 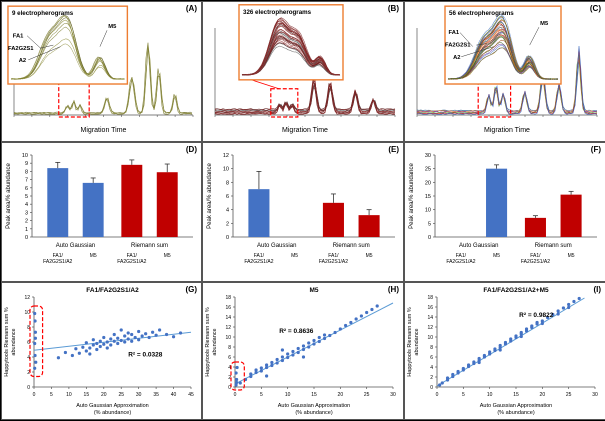 What do you see at coordinates (393, 289) in the screenshot?
I see `panel-label-h: (H)` at bounding box center [393, 289].